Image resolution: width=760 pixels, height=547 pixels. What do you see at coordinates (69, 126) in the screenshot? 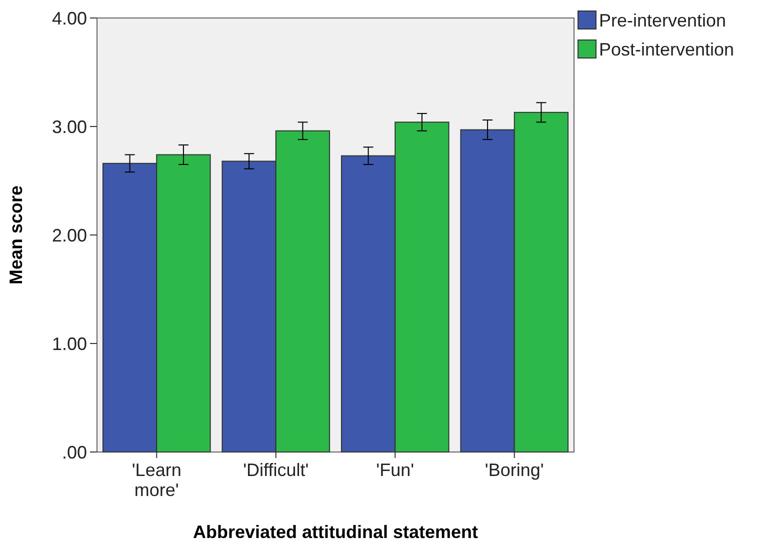
I see `y-tick-label: 3.00` at bounding box center [69, 126].